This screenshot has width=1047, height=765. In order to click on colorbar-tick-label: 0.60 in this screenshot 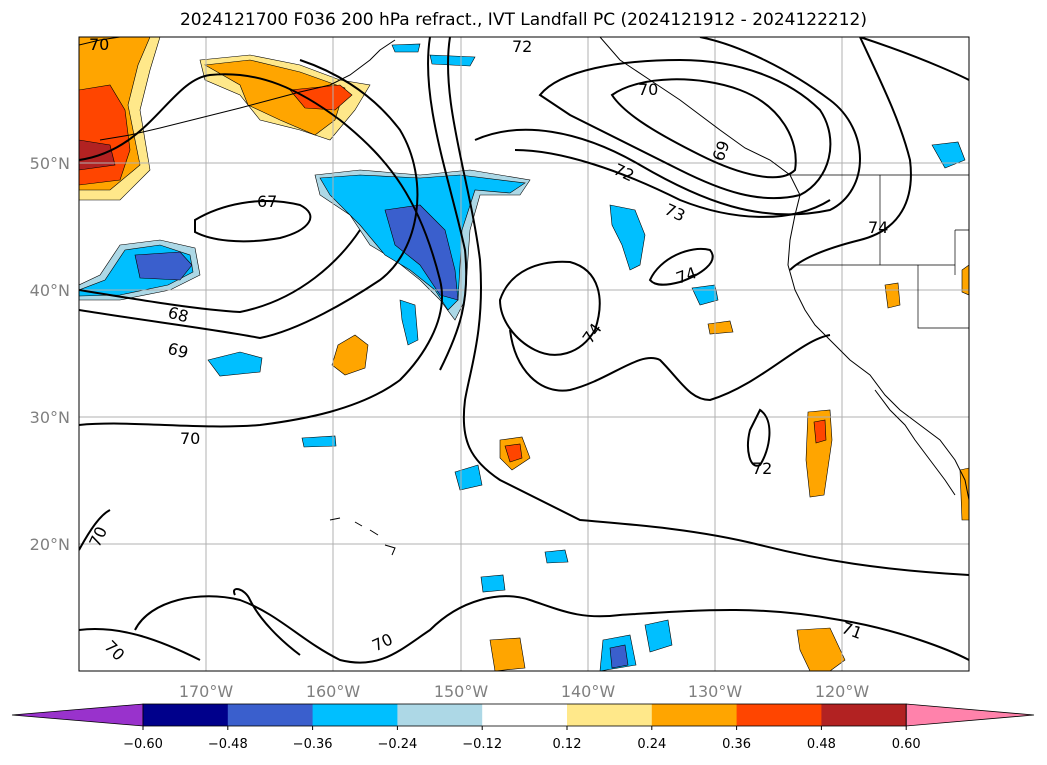, I will do `click(906, 744)`.